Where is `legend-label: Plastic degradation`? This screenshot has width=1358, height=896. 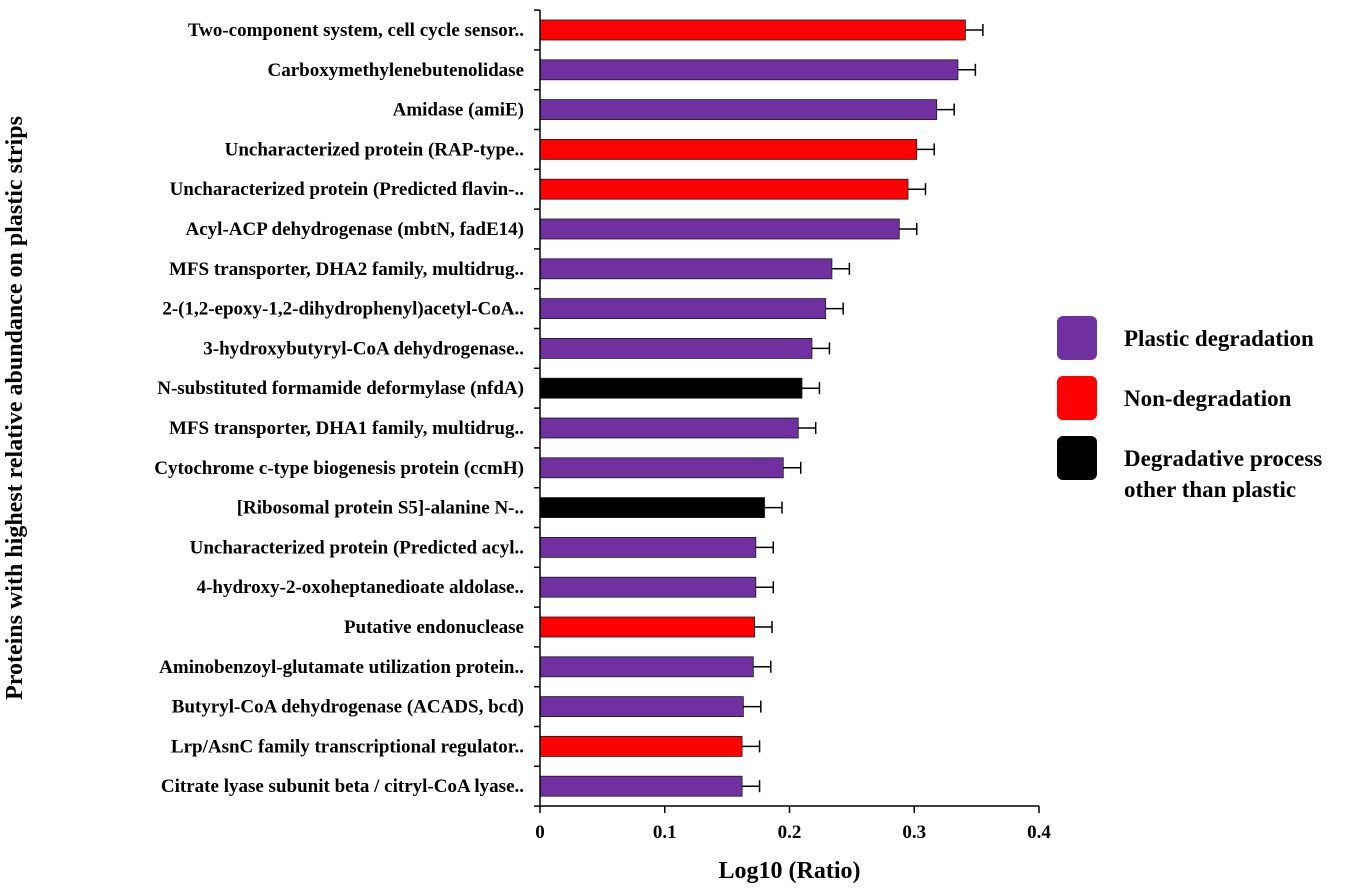
legend-label: Plastic degradation is located at coordinates (1219, 338).